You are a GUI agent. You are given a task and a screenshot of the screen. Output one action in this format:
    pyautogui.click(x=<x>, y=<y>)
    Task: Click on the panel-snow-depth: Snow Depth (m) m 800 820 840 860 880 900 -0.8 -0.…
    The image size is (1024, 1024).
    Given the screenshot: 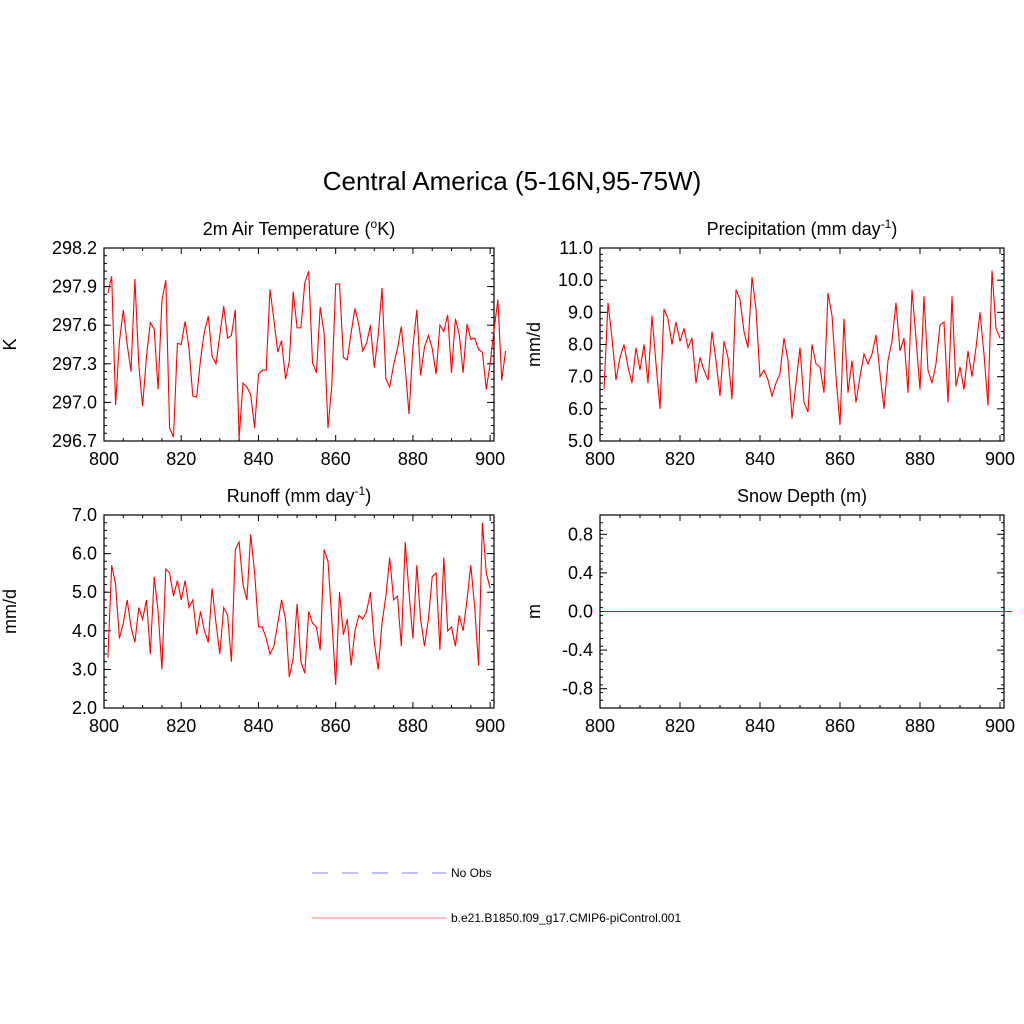 What is the action you would take?
    pyautogui.click(x=769, y=611)
    